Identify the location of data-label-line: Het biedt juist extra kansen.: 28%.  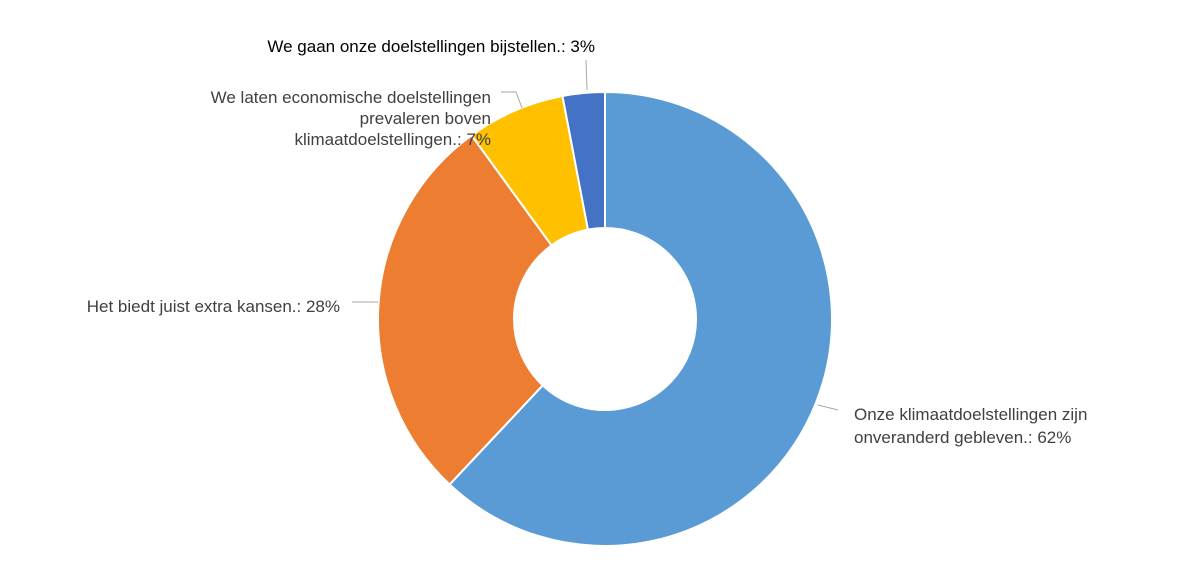
(213, 306).